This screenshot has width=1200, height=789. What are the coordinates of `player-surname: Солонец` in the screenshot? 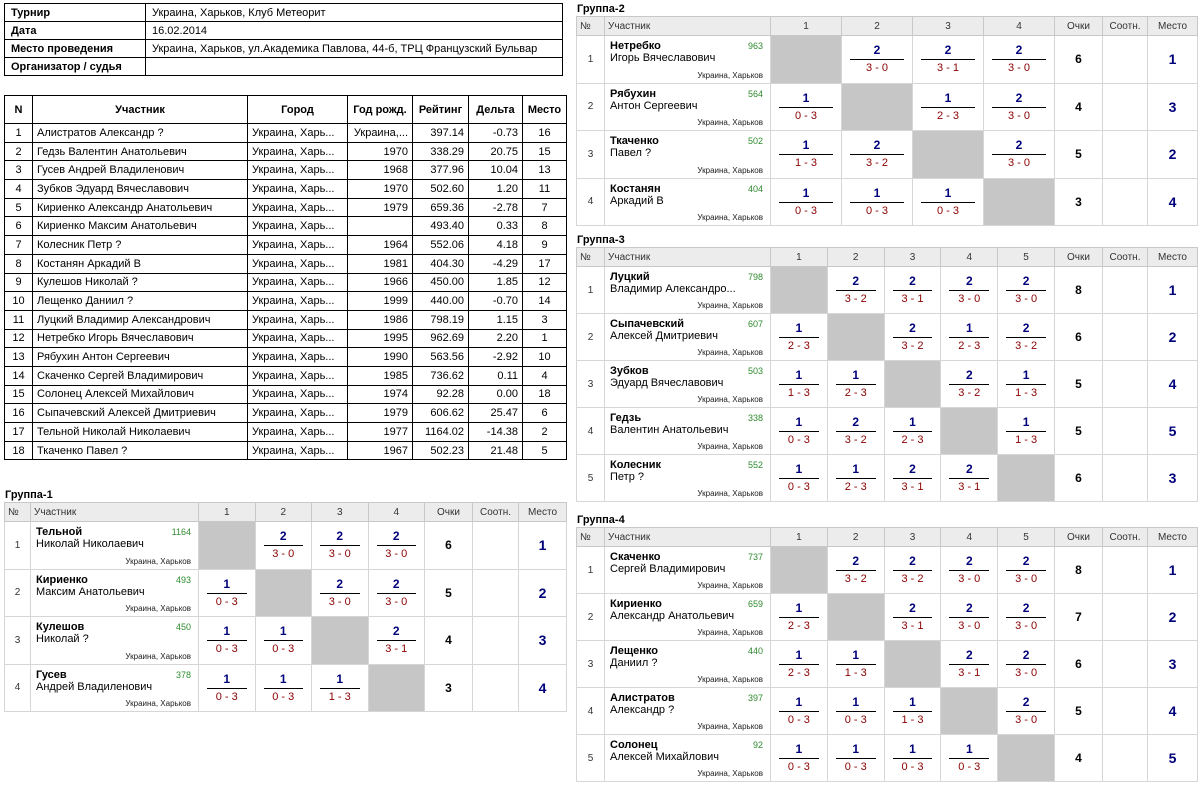 It's located at (634, 745).